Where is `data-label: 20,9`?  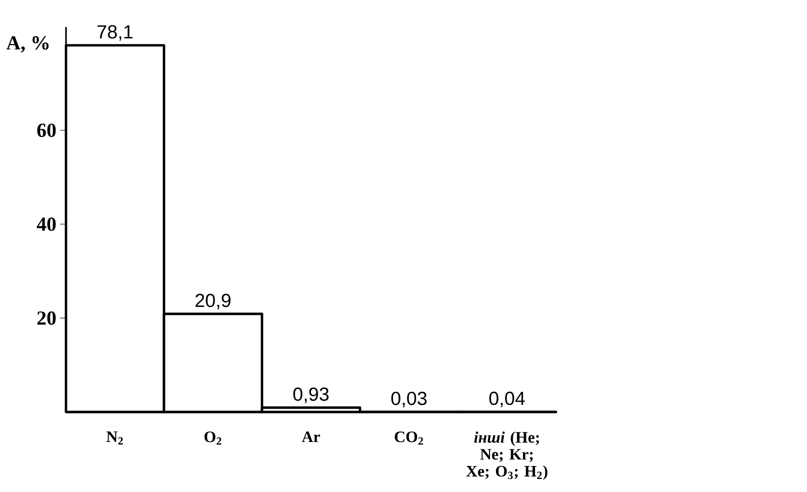 data-label: 20,9 is located at coordinates (213, 302).